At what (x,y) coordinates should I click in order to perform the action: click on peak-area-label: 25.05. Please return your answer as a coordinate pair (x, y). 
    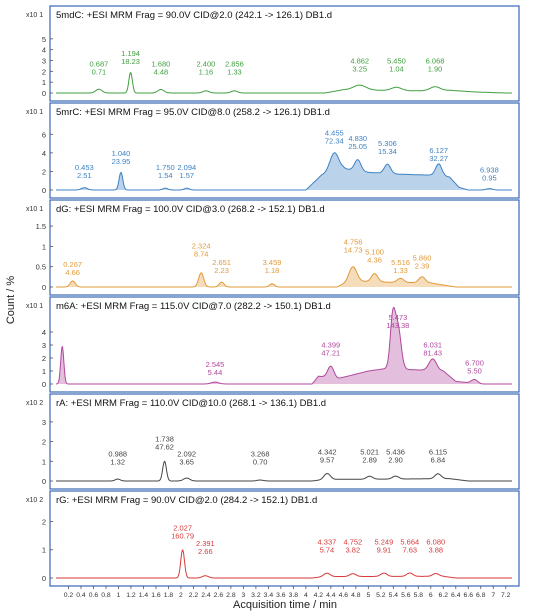
    Looking at the image, I should click on (357, 146).